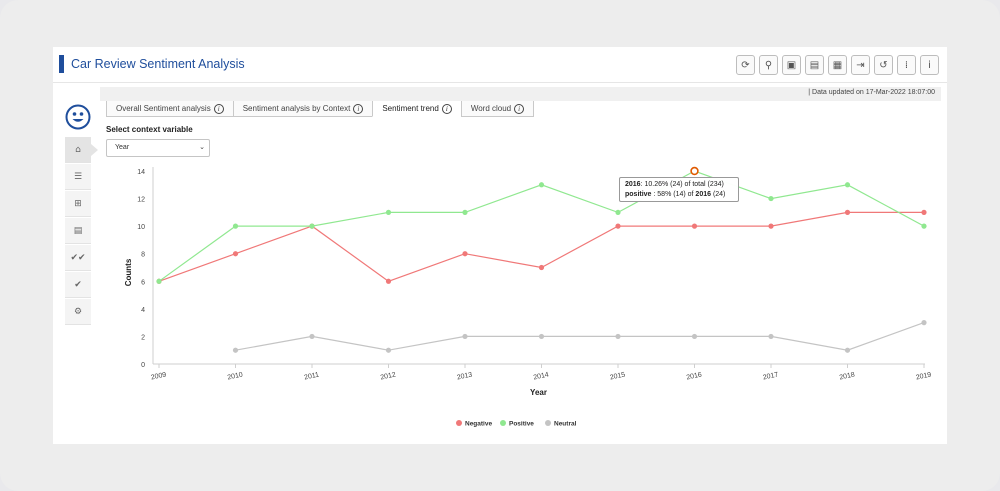  I want to click on sidebar: ⌂ ☰ ⊞ ▤ ✔✔ ✔ ⚙, so click(81, 231).